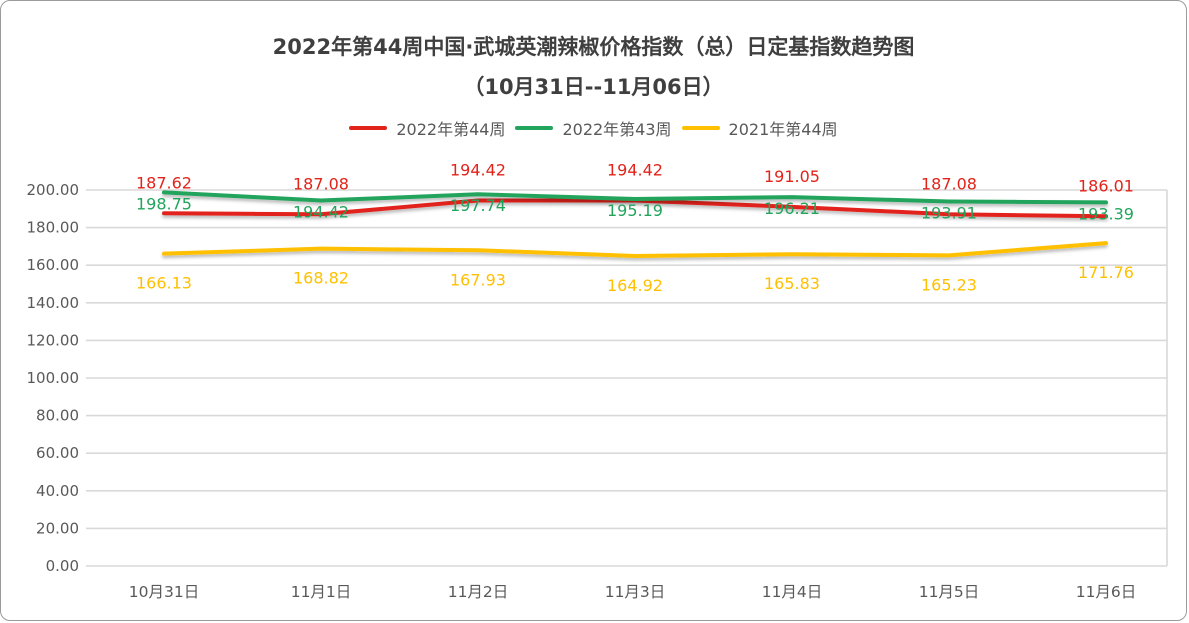 The image size is (1189, 623). Describe the element at coordinates (1106, 213) in the screenshot. I see `data-label: 193.39` at that location.